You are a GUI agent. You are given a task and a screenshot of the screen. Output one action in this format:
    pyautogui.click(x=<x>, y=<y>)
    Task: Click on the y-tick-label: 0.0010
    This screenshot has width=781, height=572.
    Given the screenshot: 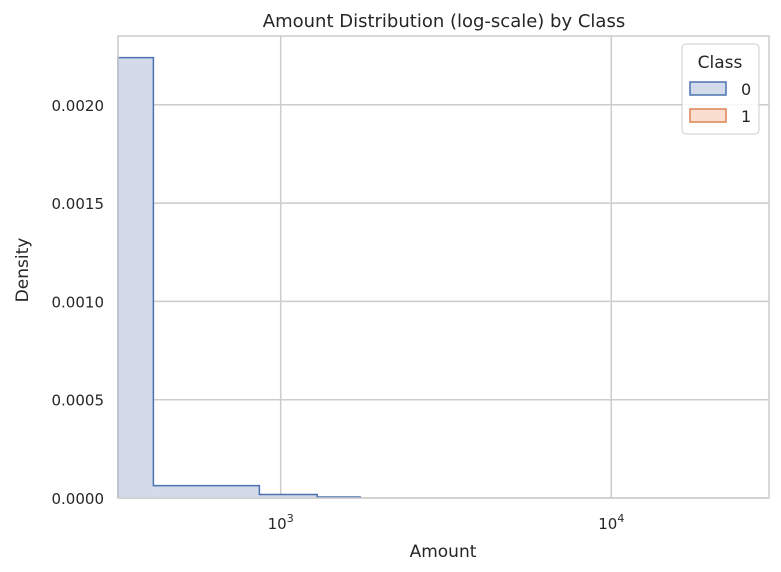 What is the action you would take?
    pyautogui.click(x=78, y=302)
    